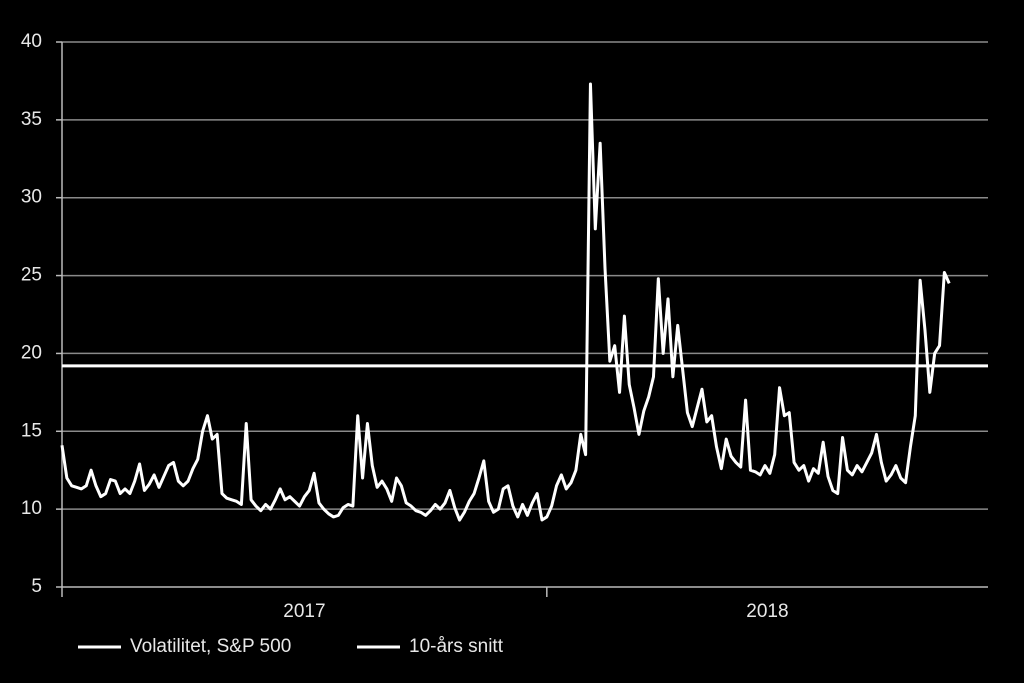 The width and height of the screenshot is (1024, 683). I want to click on x-tick-label: 2018, so click(767, 611).